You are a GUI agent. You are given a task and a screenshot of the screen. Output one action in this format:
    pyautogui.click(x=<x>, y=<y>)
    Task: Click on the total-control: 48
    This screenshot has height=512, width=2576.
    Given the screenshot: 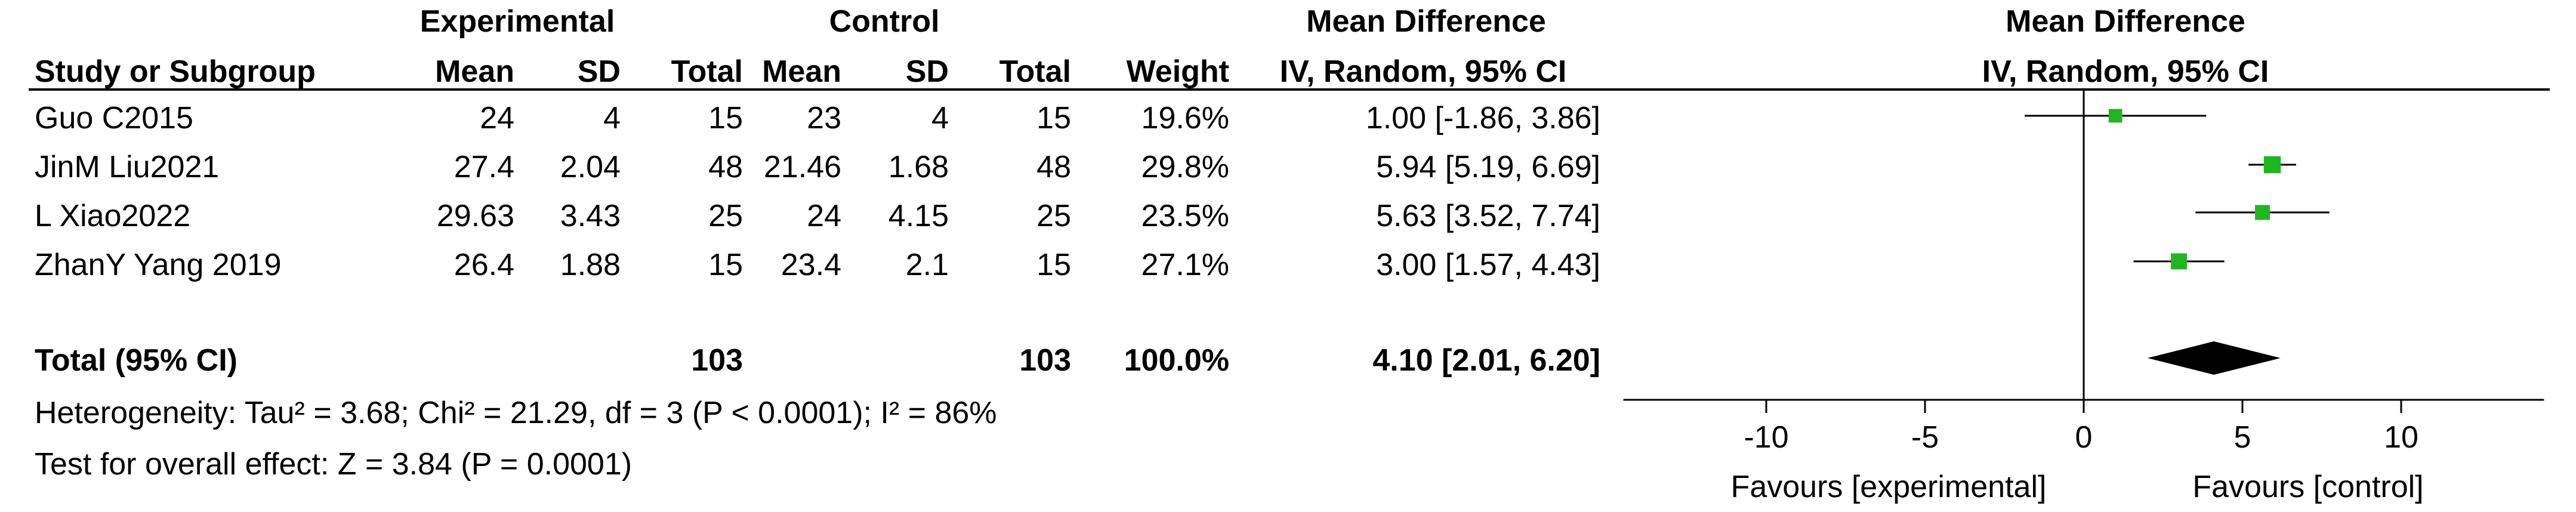 What is the action you would take?
    pyautogui.click(x=1053, y=167)
    